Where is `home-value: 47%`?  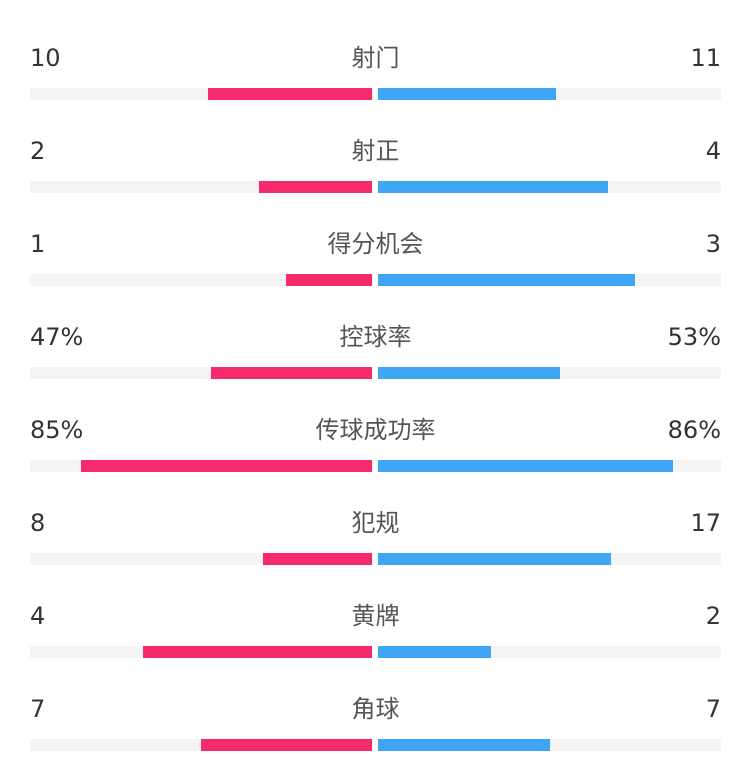 home-value: 47% is located at coordinates (57, 337).